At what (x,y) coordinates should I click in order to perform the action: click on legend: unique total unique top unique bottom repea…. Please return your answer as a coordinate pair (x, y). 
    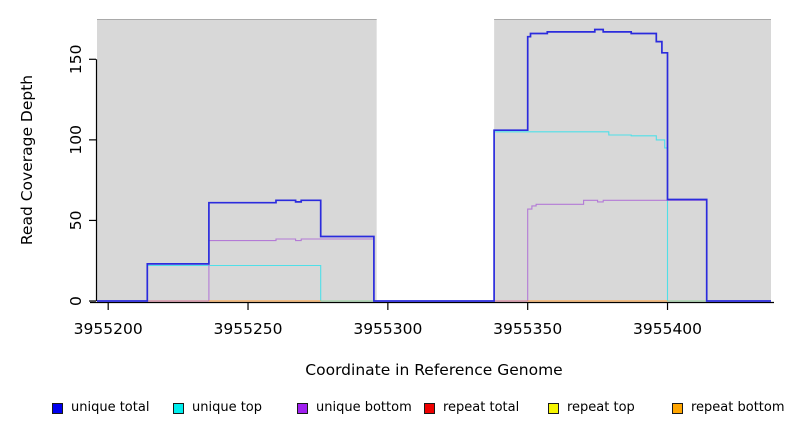
    Looking at the image, I should click on (396, 410).